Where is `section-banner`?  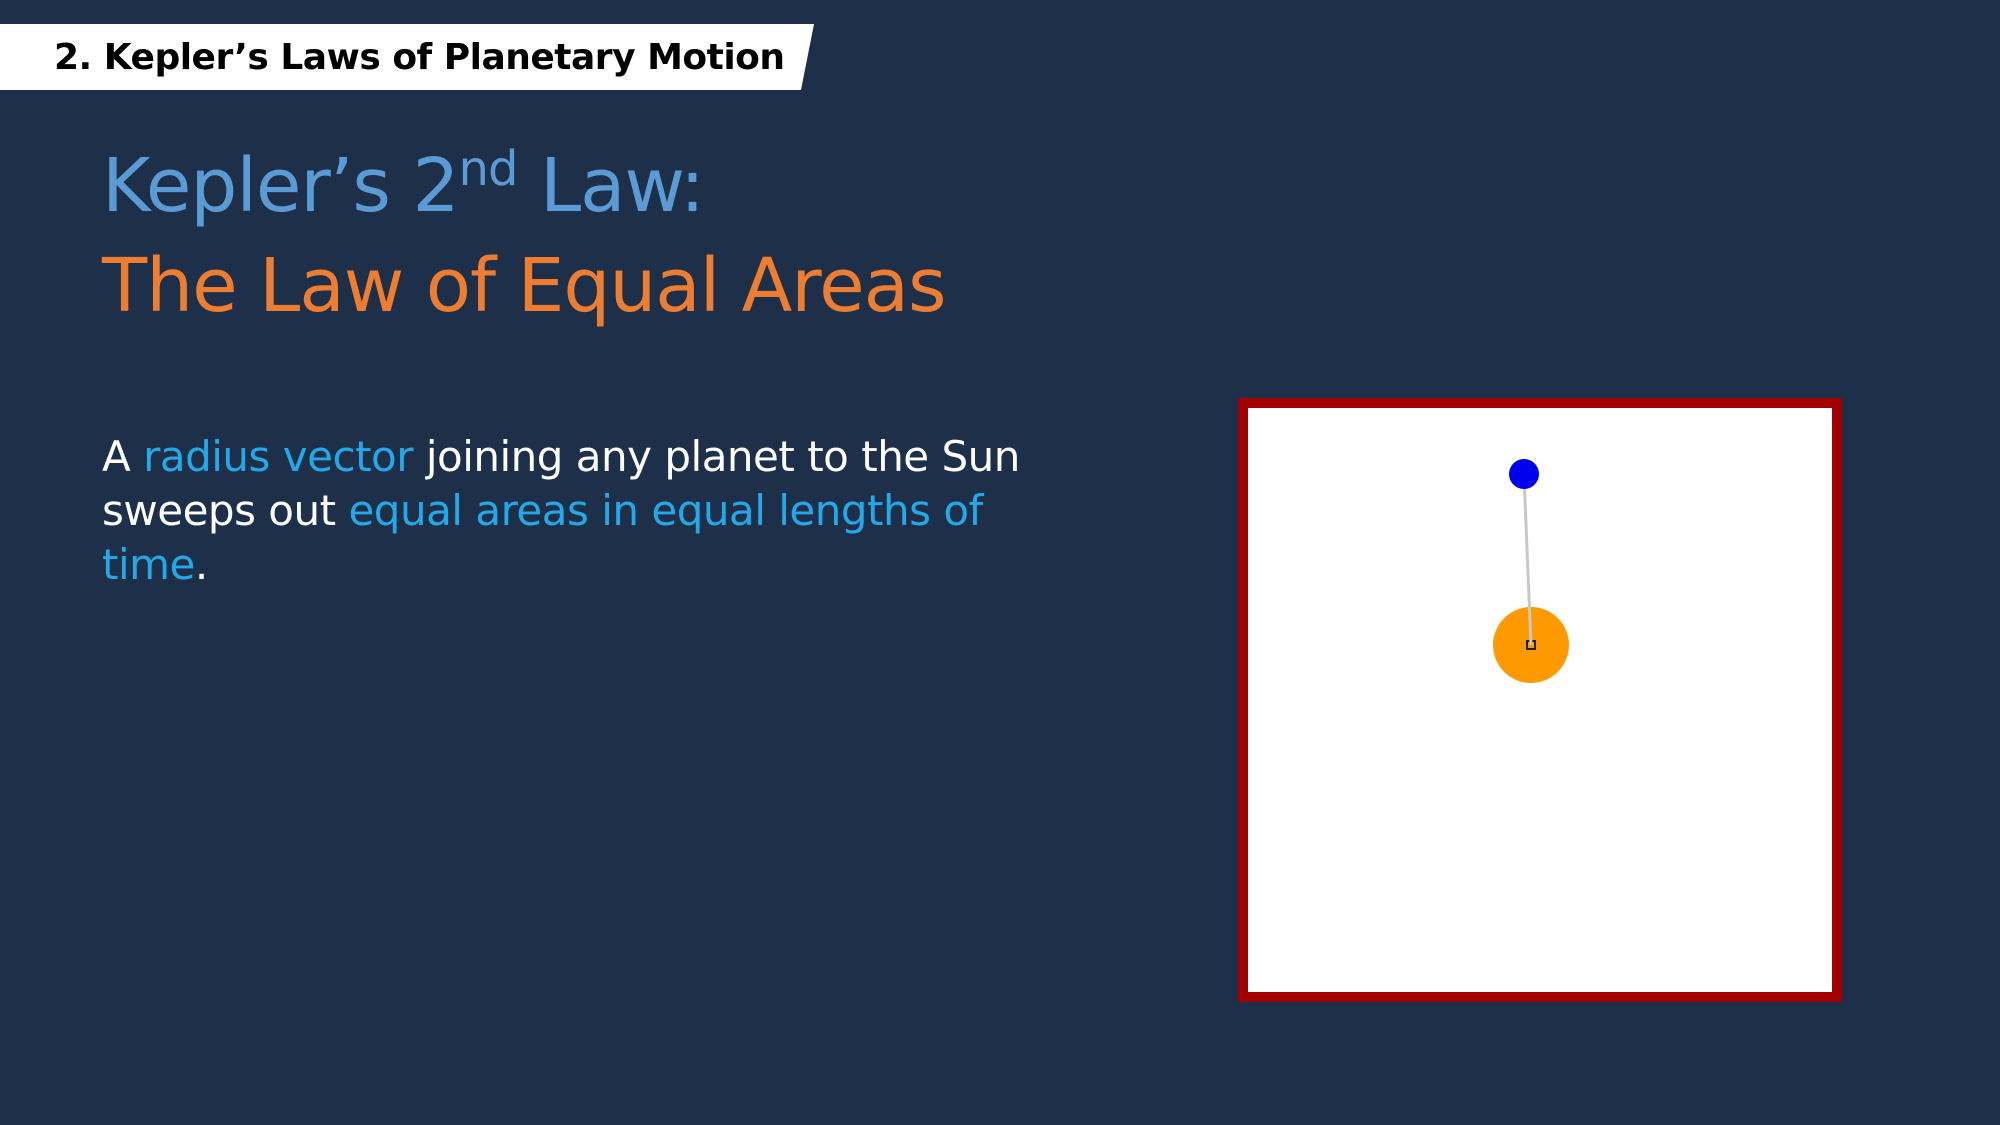
section-banner is located at coordinates (407, 57).